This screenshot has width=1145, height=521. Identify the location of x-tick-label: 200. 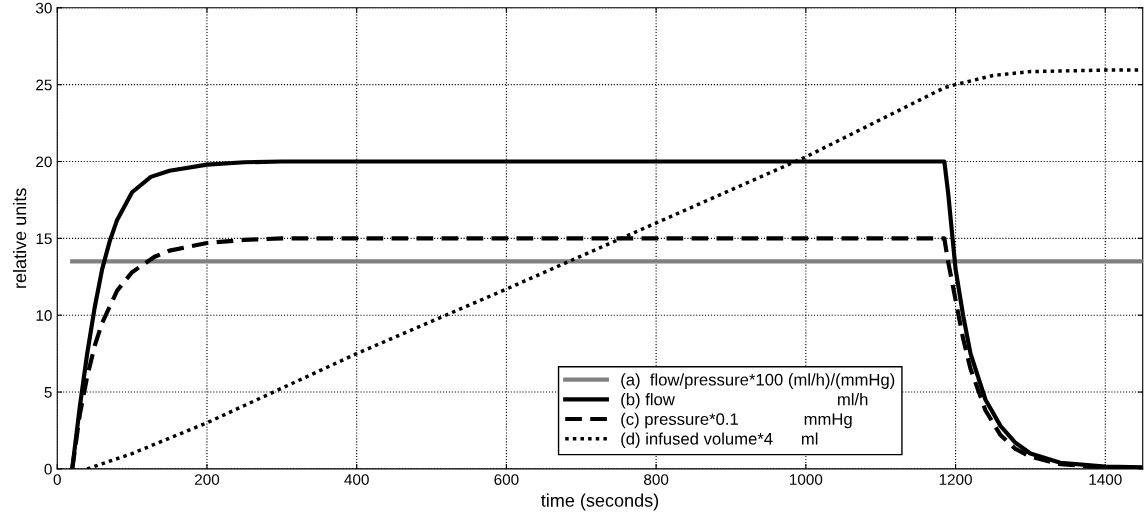
(207, 479).